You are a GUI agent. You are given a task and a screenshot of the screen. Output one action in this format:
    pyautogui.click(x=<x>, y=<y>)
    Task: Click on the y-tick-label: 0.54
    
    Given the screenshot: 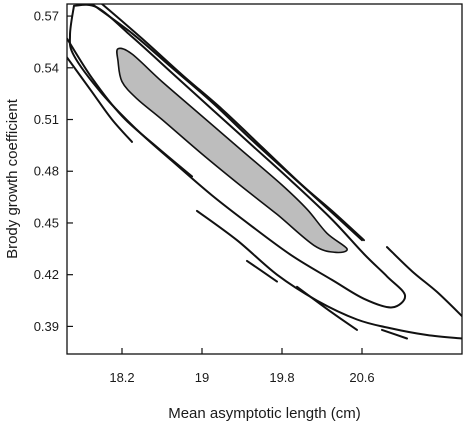 What is the action you would take?
    pyautogui.click(x=46, y=67)
    